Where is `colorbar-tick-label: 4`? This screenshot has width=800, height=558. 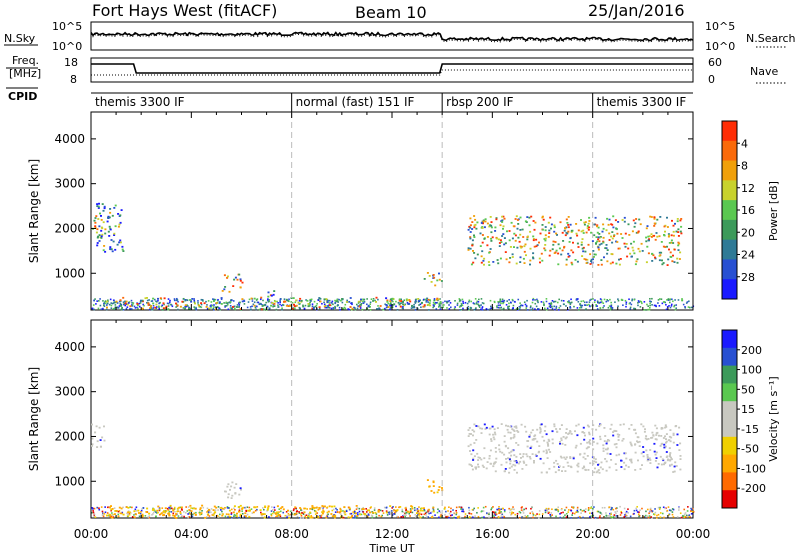 colorbar-tick-label: 4 is located at coordinates (744, 143).